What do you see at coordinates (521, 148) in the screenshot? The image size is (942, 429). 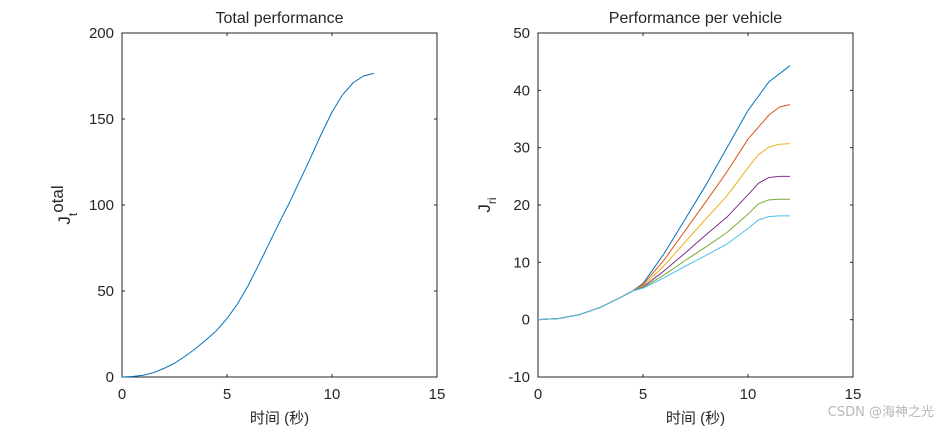 I see `per-vehicle-ytick-label: 30` at bounding box center [521, 148].